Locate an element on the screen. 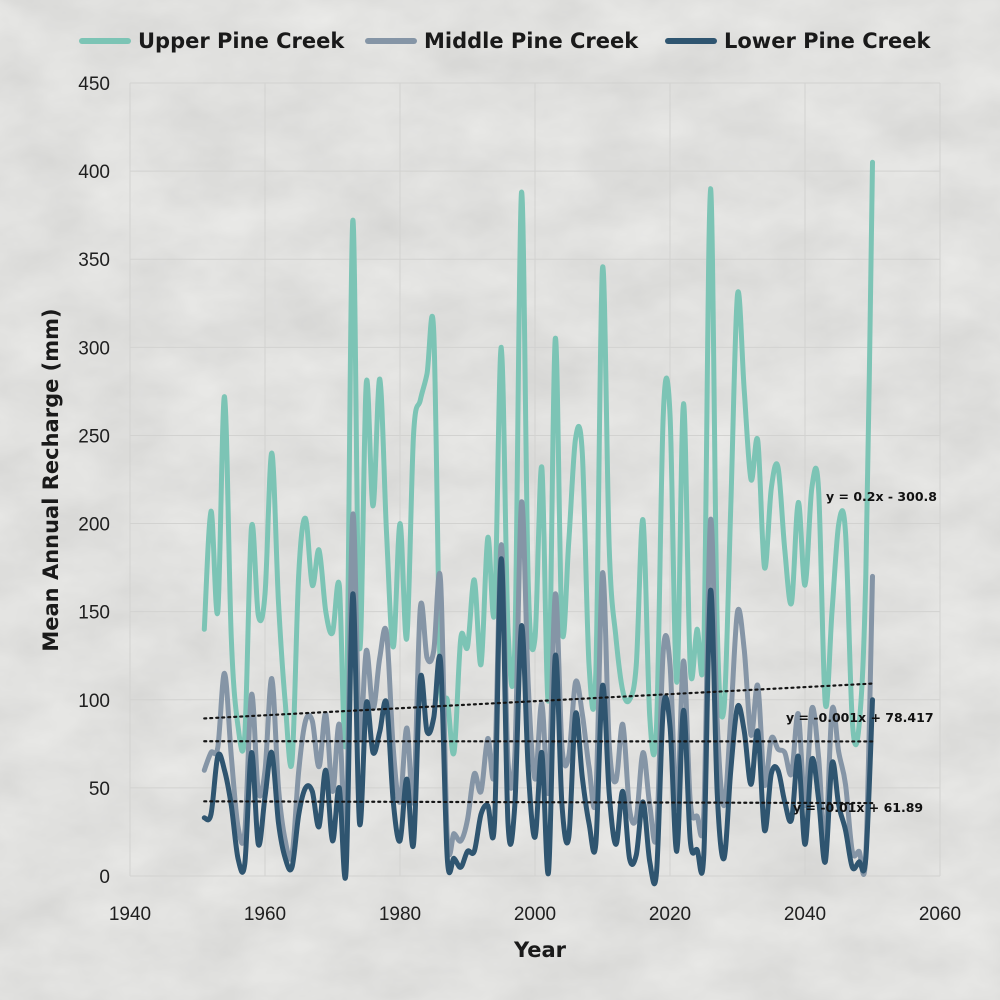  y-tick-label: 450 is located at coordinates (94, 84).